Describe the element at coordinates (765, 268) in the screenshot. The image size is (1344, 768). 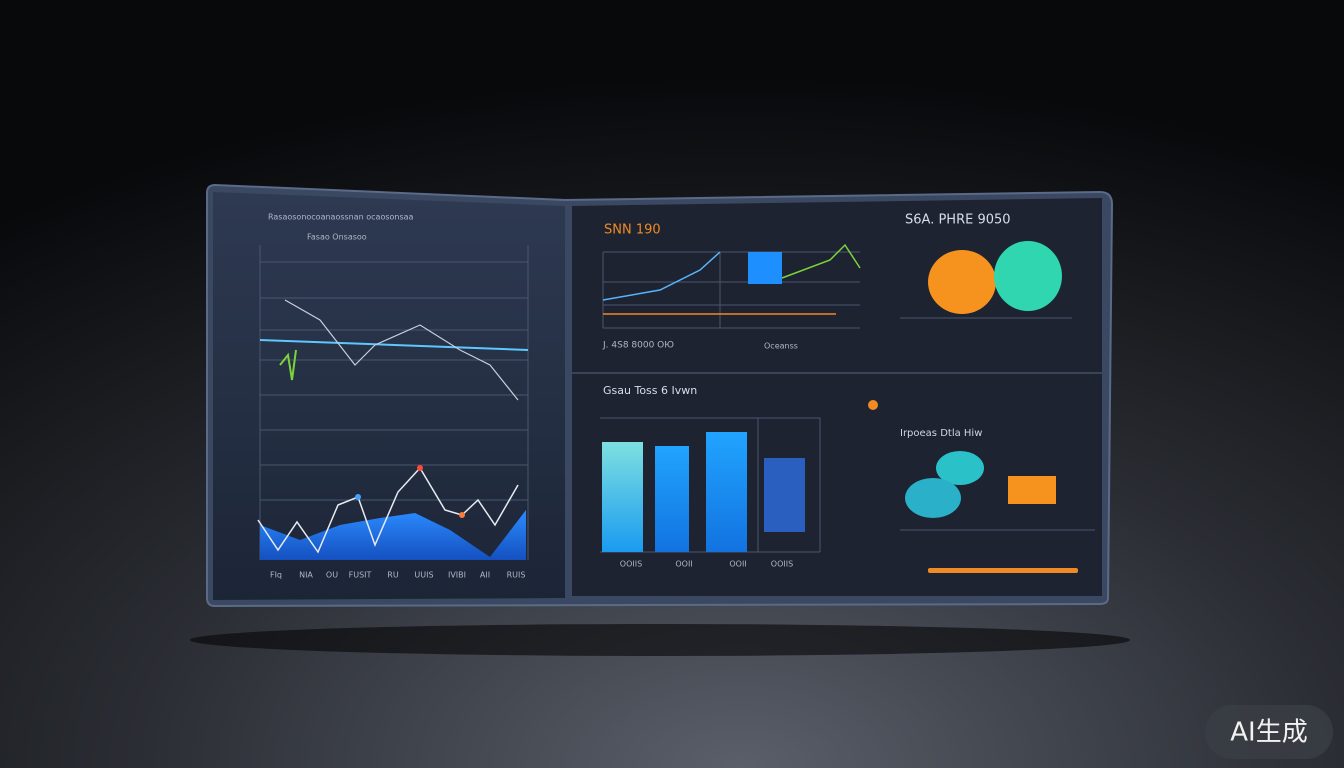
I see `highlight-bar` at that location.